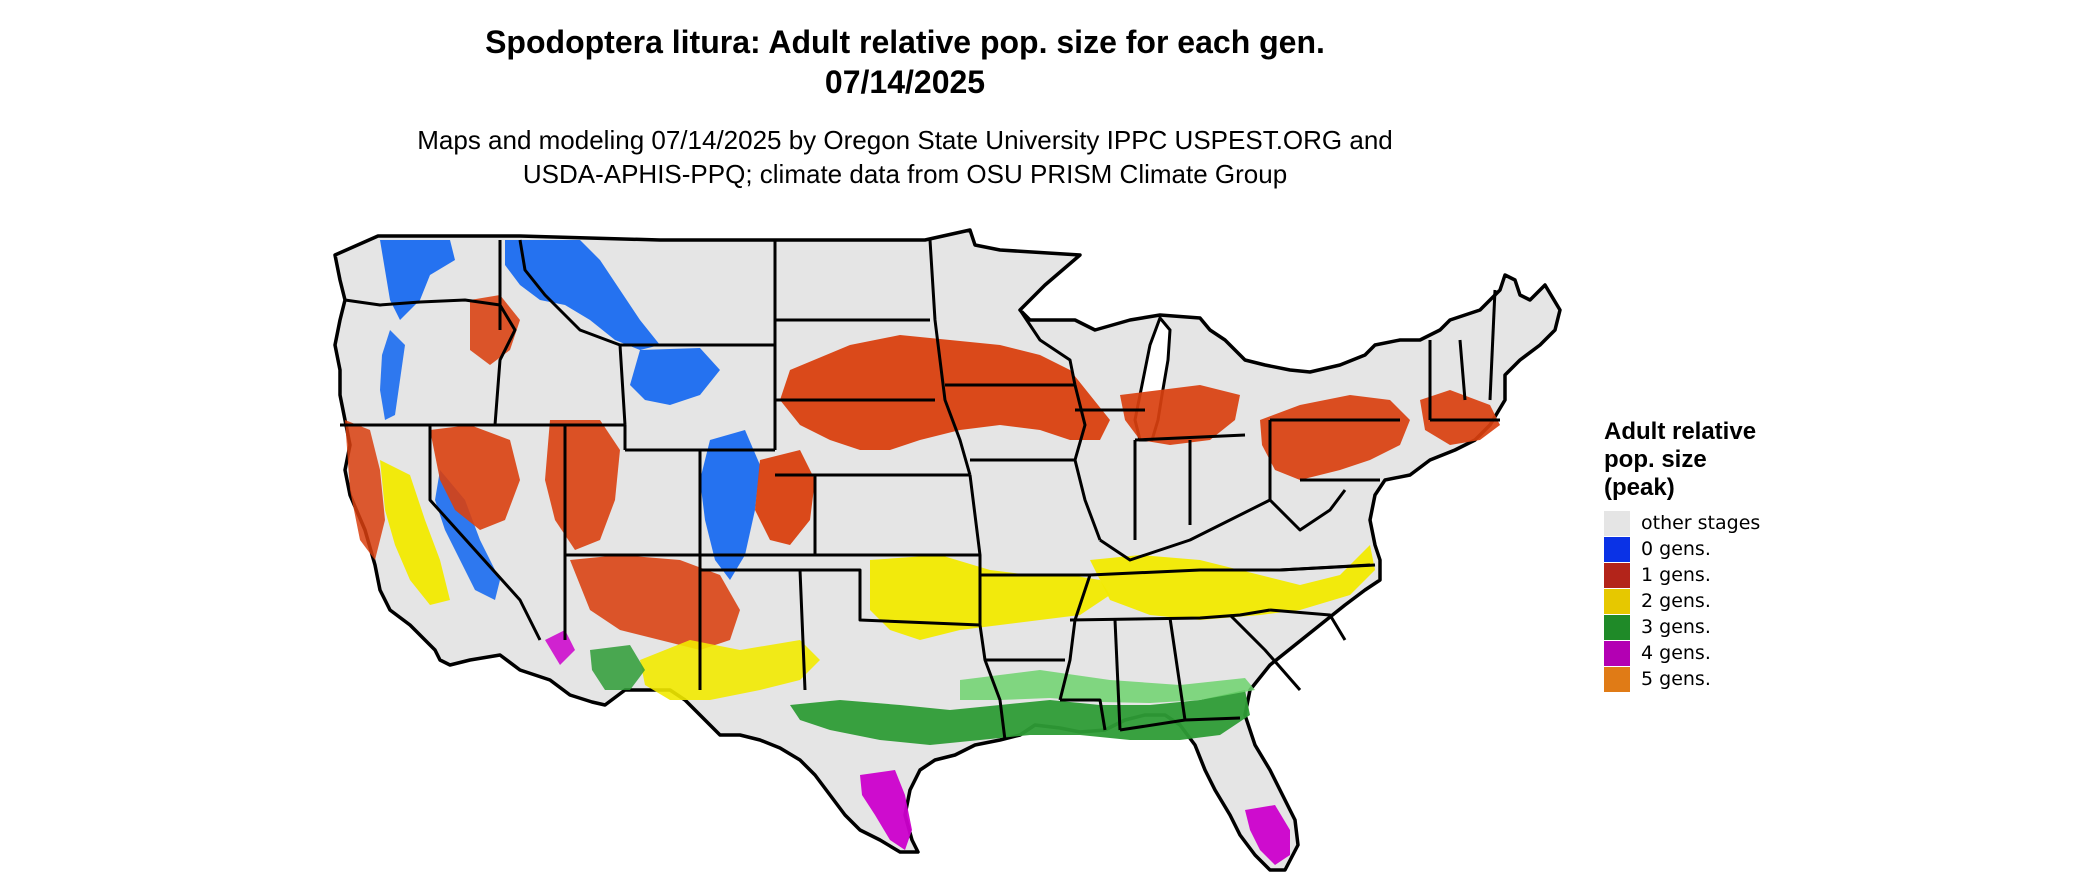 The height and width of the screenshot is (892, 2100). Describe the element at coordinates (1680, 431) in the screenshot. I see `legend-title-line-1: Adult relative` at that location.